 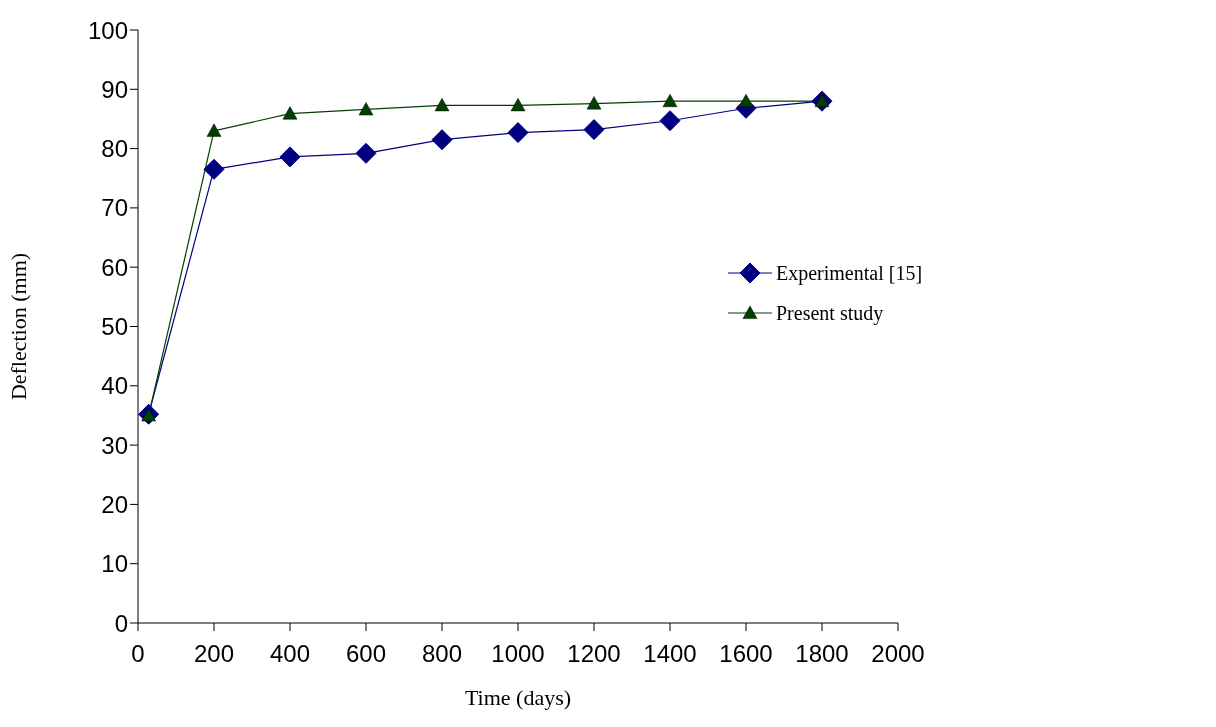 What do you see at coordinates (670, 654) in the screenshot?
I see `x-tick-label: 1400` at bounding box center [670, 654].